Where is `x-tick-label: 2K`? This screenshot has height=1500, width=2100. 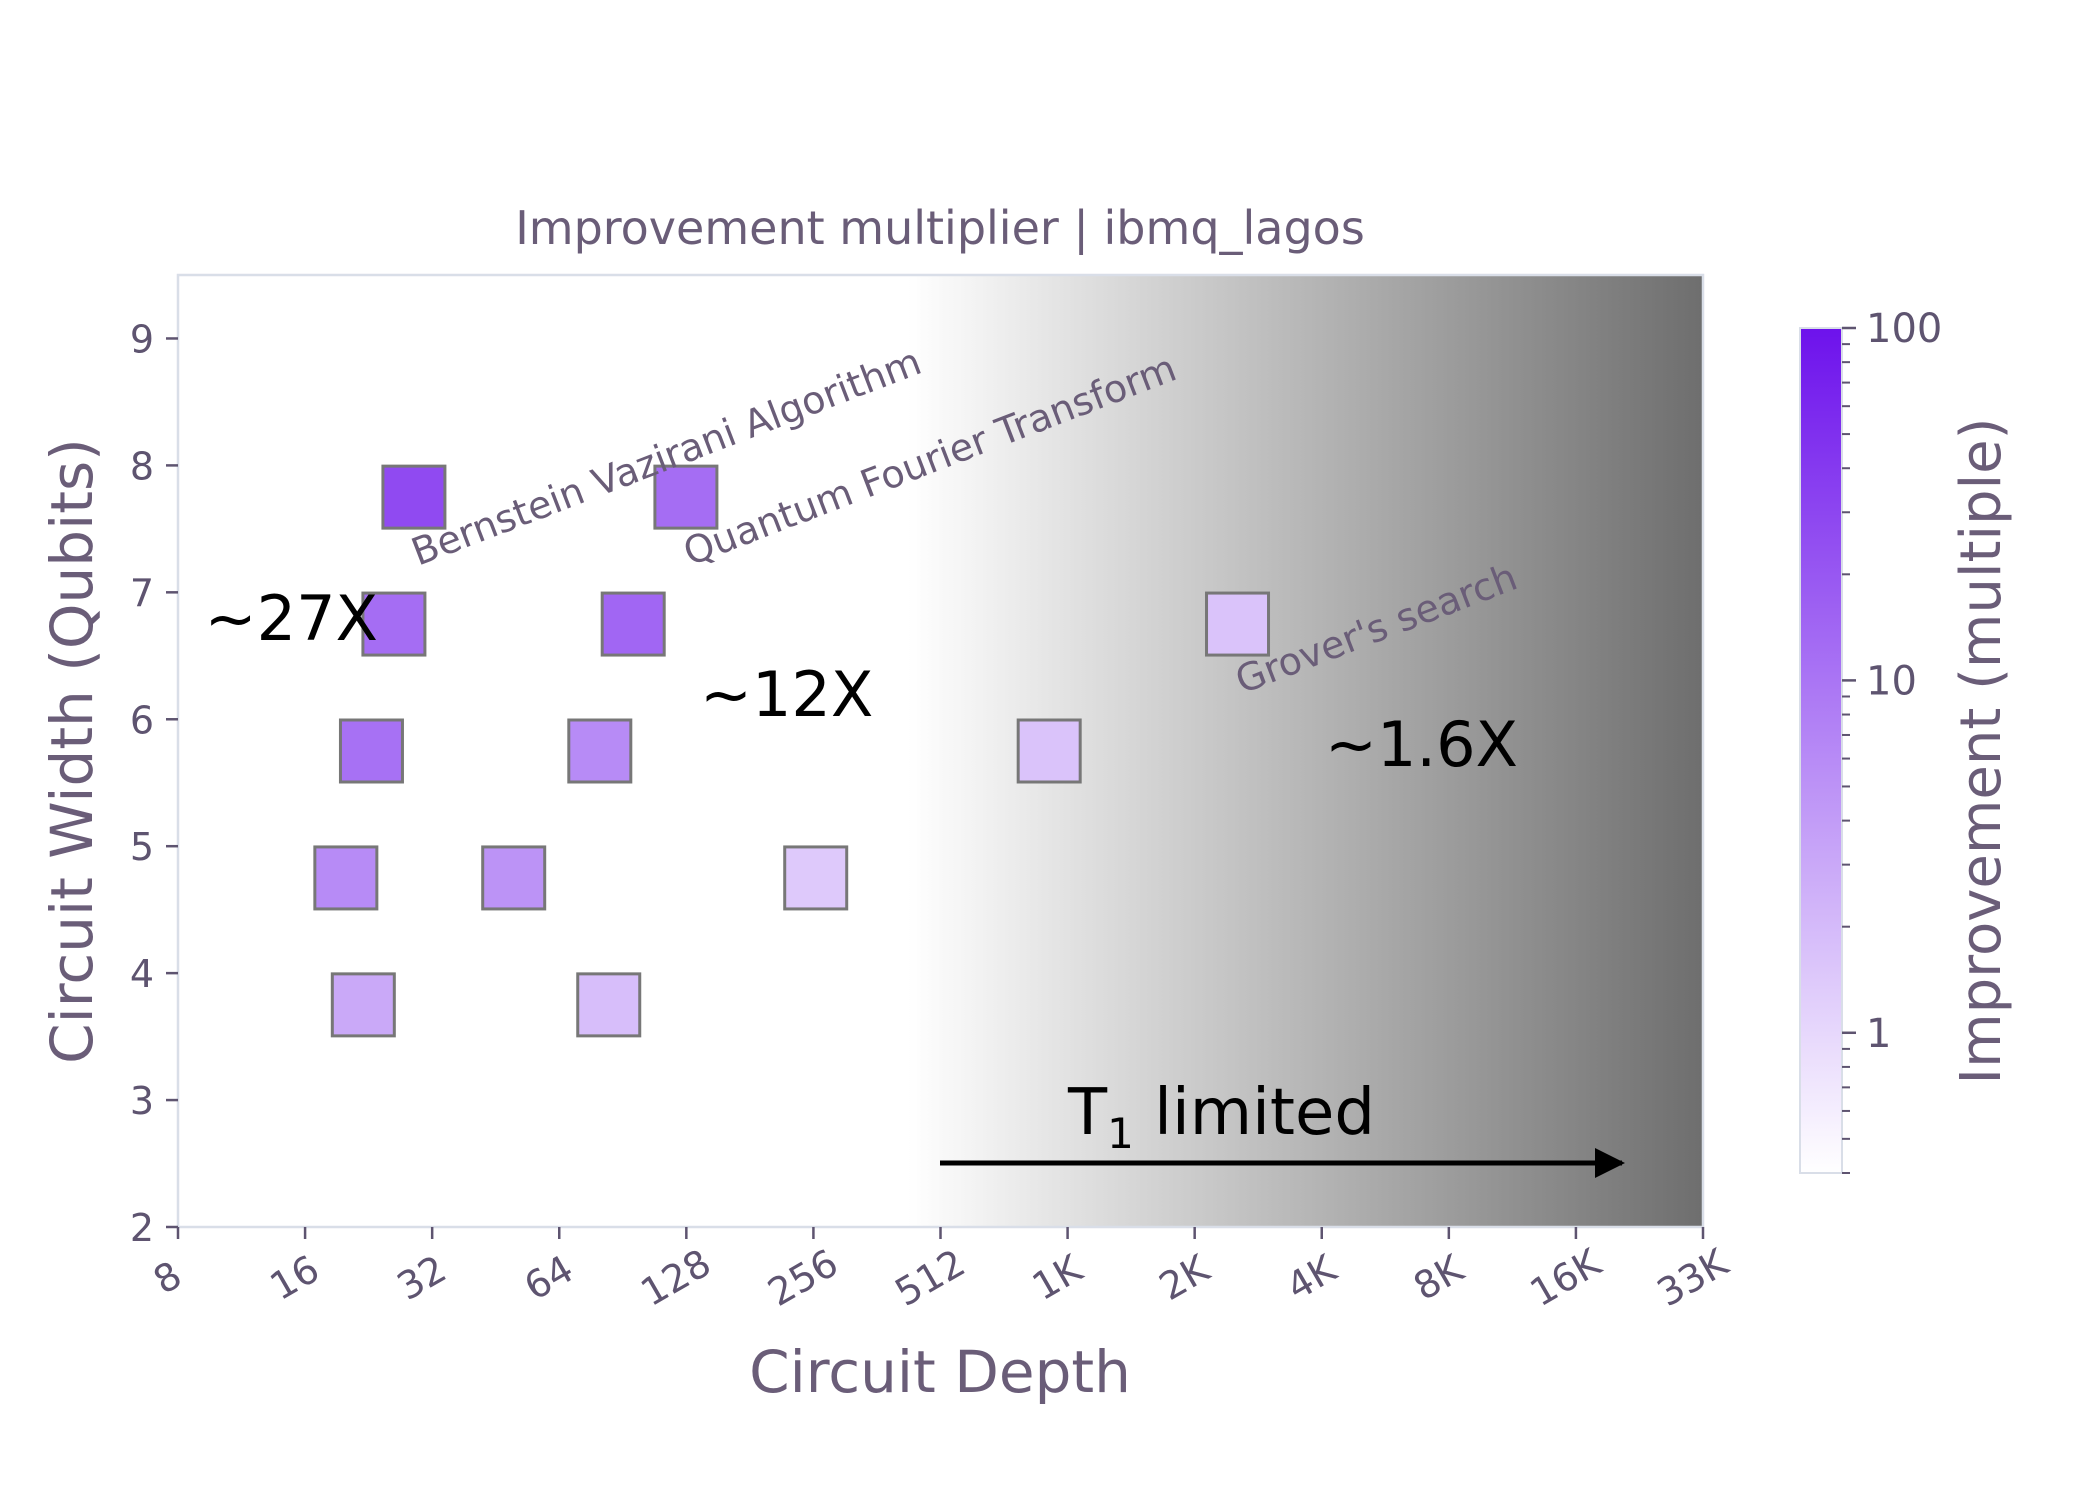
x-tick-label: 2K is located at coordinates (1184, 1277).